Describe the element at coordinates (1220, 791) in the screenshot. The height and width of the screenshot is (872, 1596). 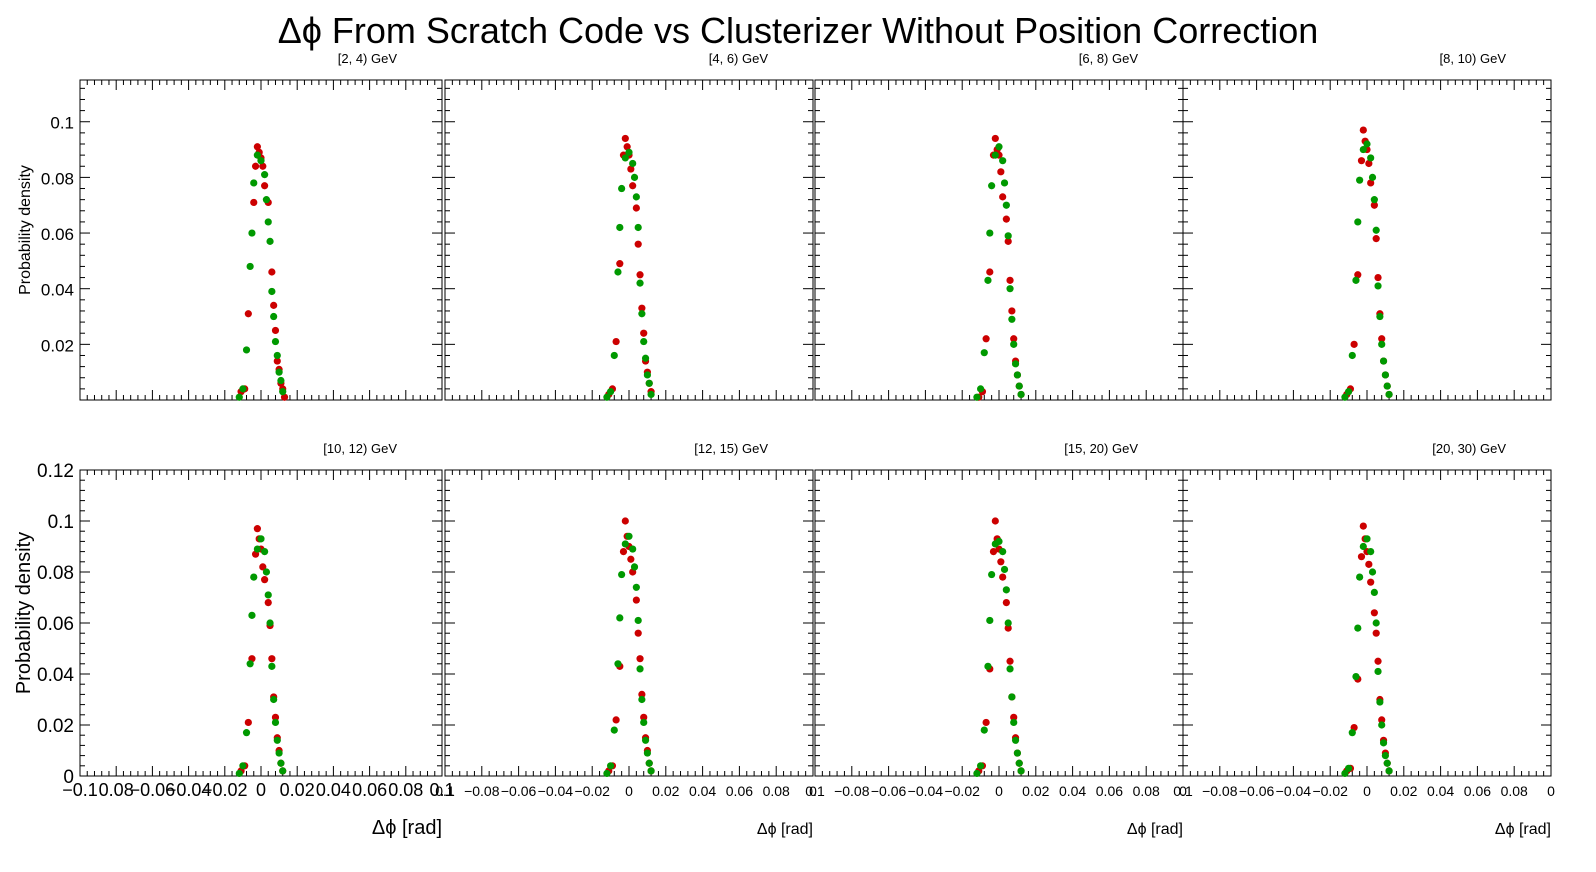
I see `x-tick-label: −0.08` at that location.